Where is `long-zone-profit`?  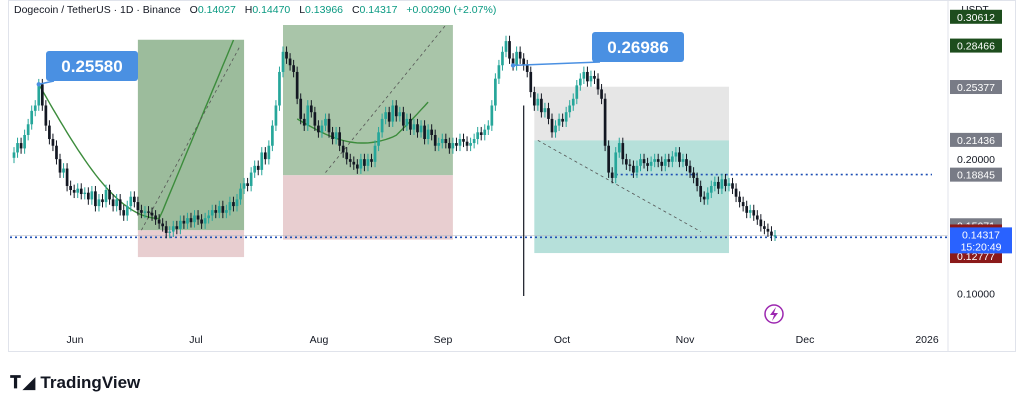
long-zone-profit is located at coordinates (368, 100).